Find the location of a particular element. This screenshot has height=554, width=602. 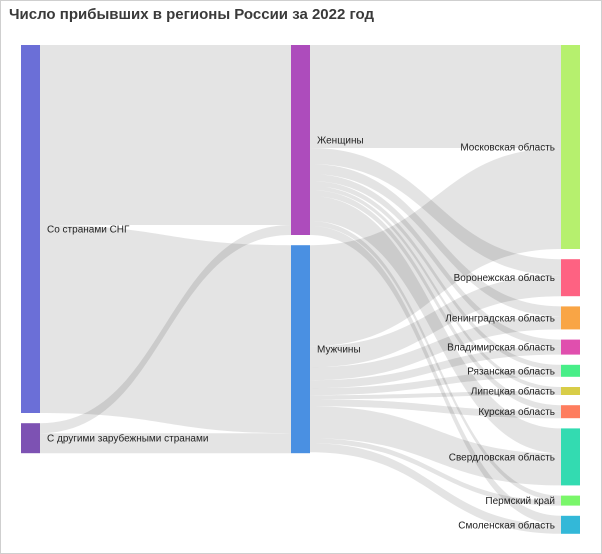

node-label-women: Женщины is located at coordinates (340, 141).